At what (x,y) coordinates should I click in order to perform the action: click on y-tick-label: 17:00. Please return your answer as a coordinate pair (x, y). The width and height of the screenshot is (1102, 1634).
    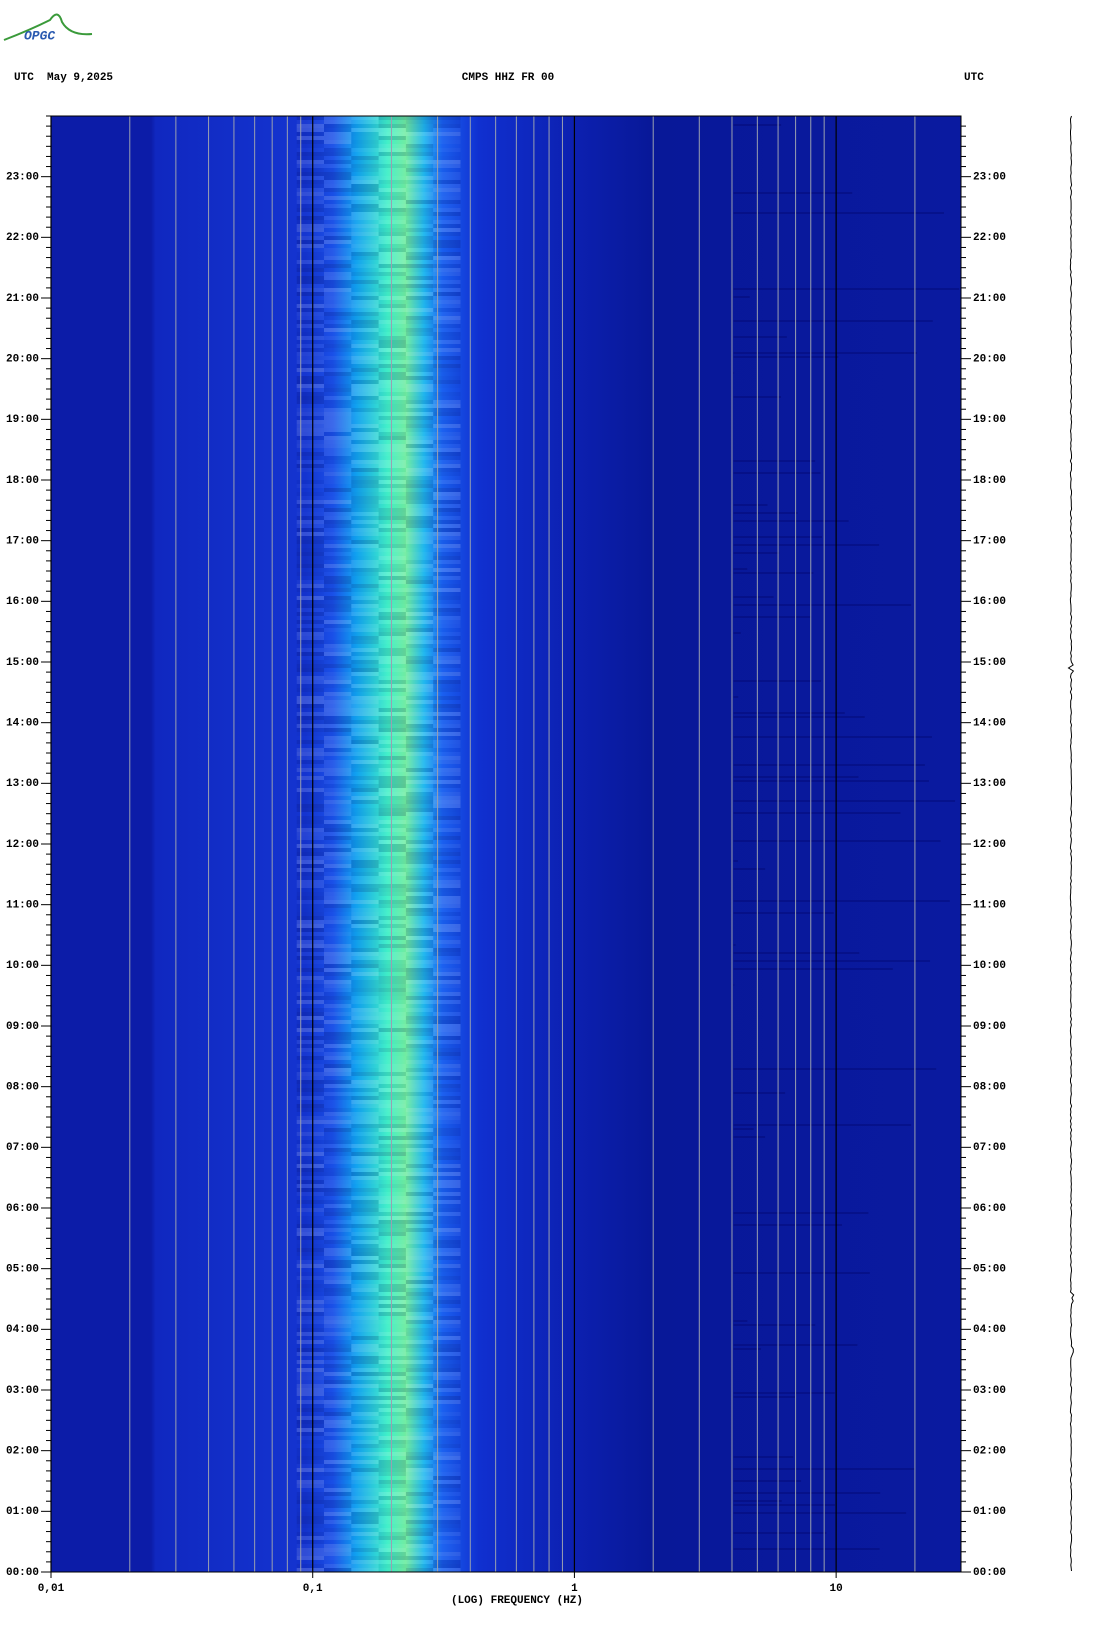
    Looking at the image, I should click on (22, 542).